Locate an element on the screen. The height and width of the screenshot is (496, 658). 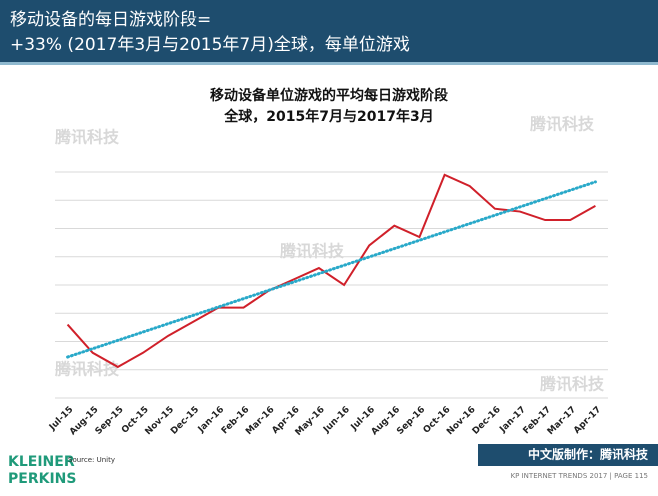
header-rule is located at coordinates (329, 63).